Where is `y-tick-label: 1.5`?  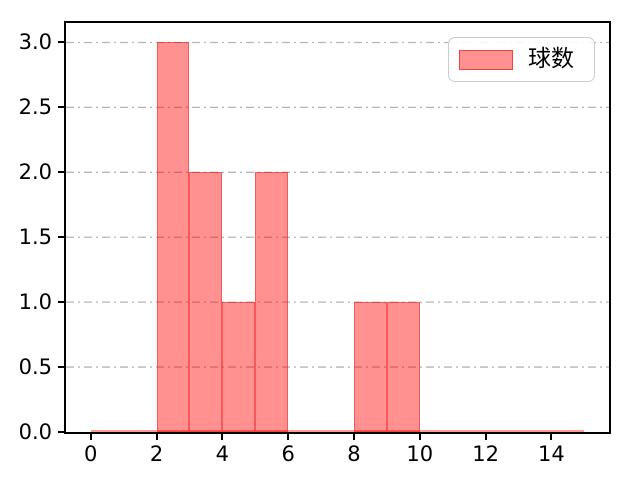 y-tick-label: 1.5 is located at coordinates (35, 237).